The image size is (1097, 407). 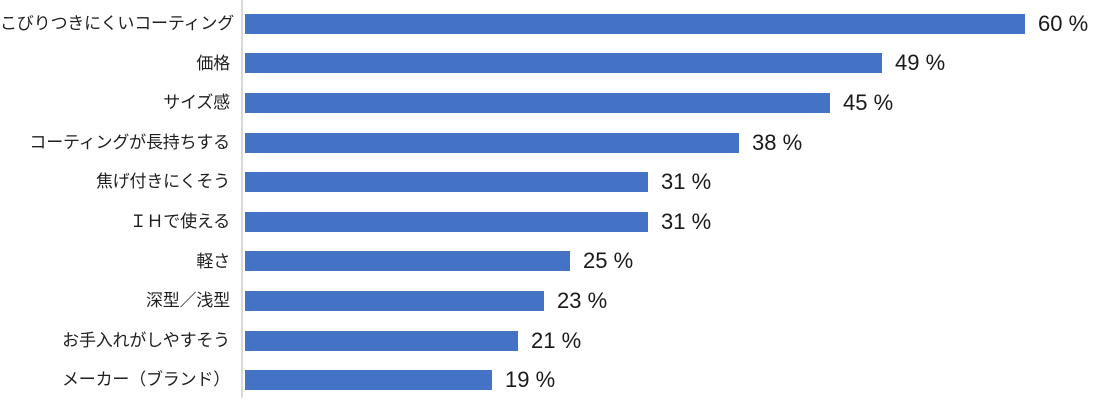 I want to click on bar-row: ＩＨで使える 31 %, so click(x=548, y=222).